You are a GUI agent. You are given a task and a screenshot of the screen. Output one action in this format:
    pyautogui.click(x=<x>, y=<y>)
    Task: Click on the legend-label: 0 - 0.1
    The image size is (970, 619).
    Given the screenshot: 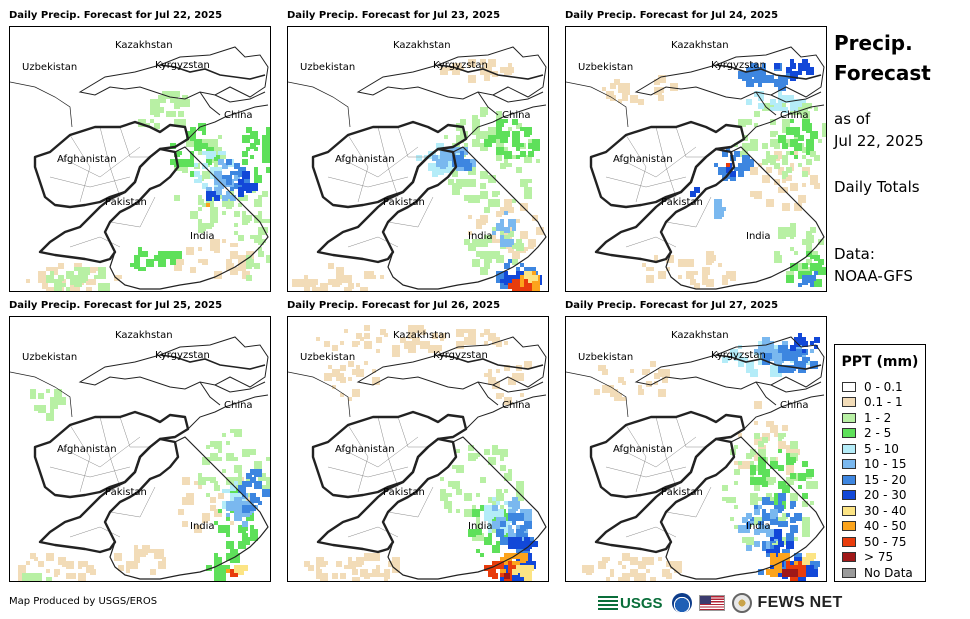 What is the action you would take?
    pyautogui.click(x=883, y=386)
    